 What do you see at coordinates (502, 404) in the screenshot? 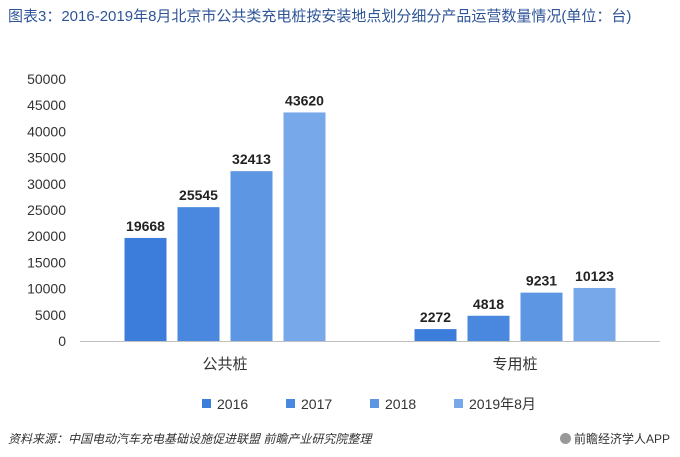
I see `legend-label: 2019年8月` at bounding box center [502, 404].